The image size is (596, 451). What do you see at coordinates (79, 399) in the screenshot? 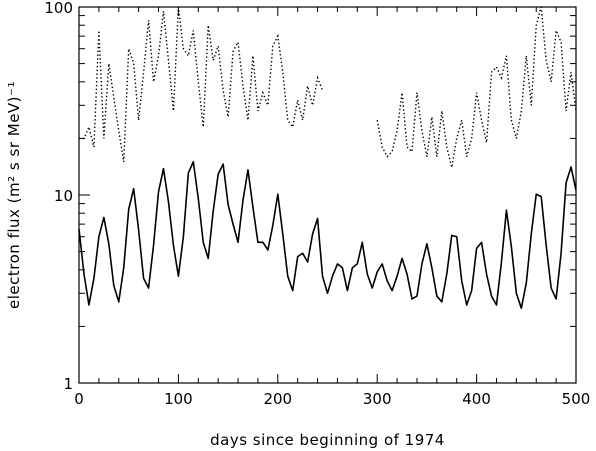
I see `x-tick-label: 0` at bounding box center [79, 399].